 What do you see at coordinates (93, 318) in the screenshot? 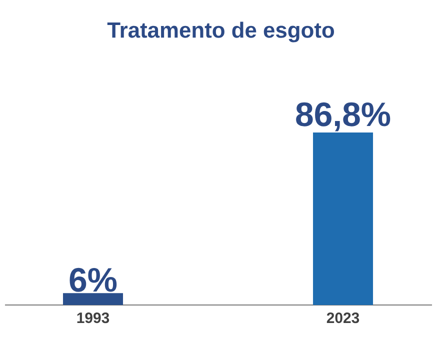
I see `x-tick-label: 1993` at bounding box center [93, 318].